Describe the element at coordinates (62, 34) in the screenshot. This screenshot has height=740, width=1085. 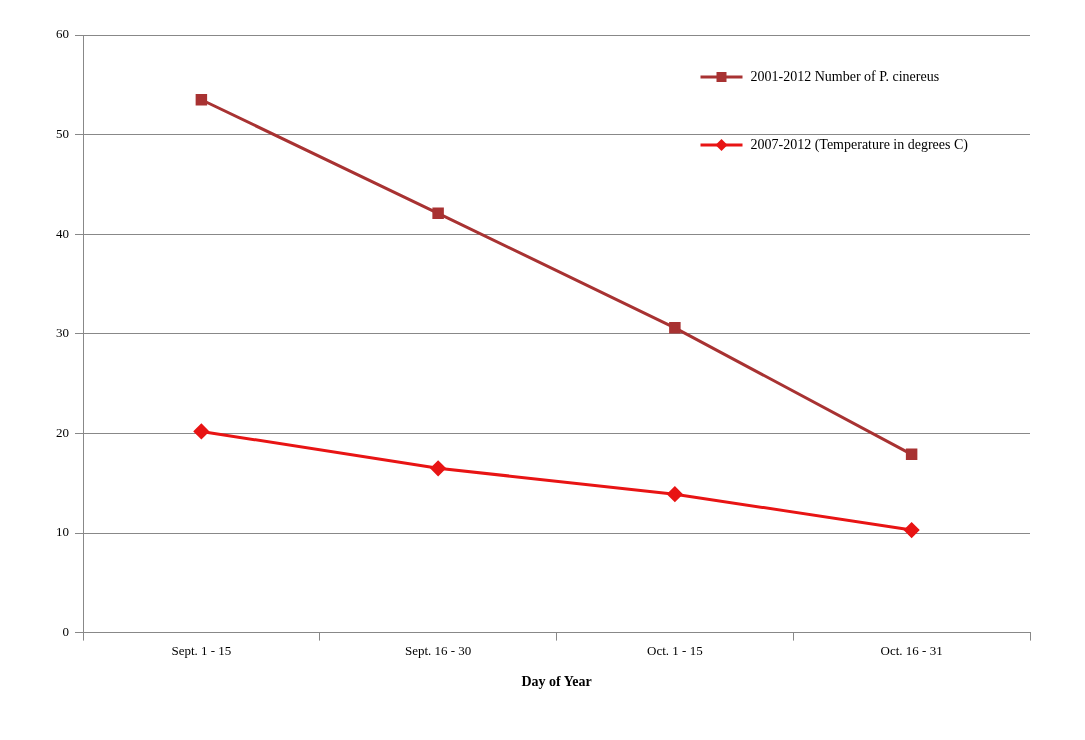
I see `y-tick-label: 60` at that location.